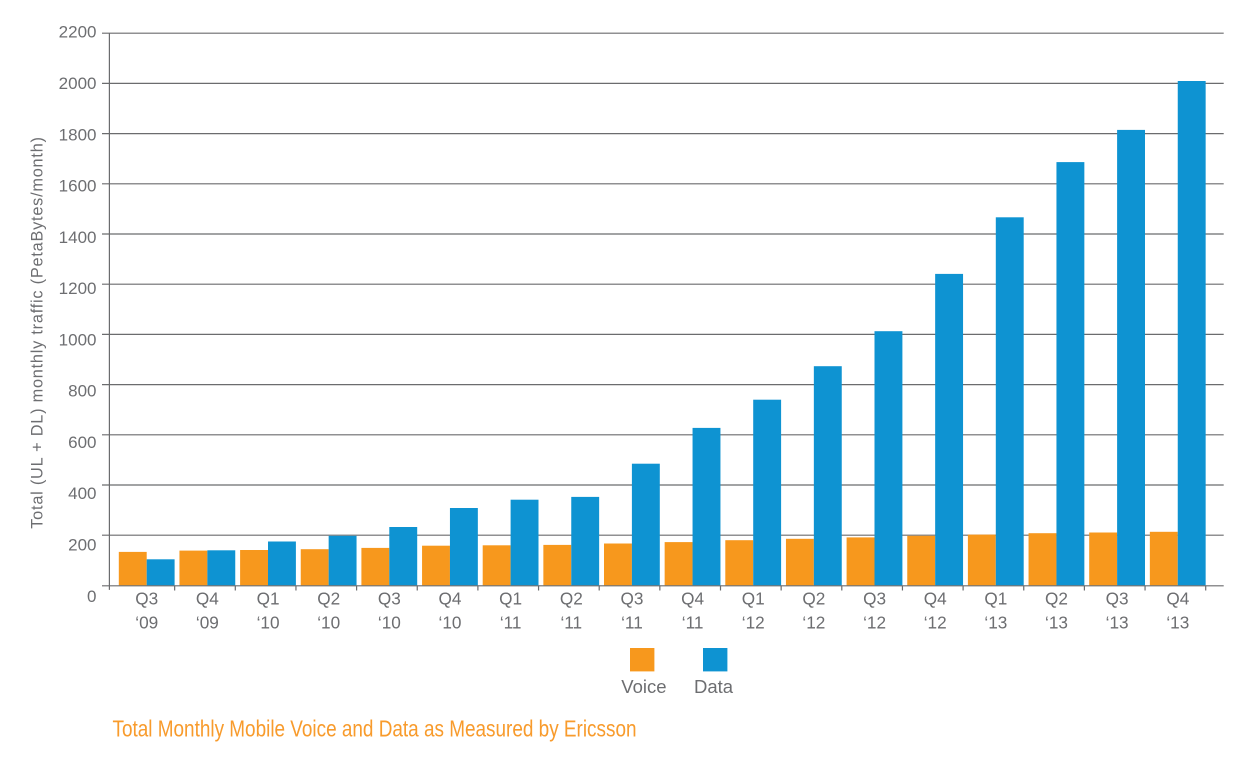 This screenshot has width=1250, height=758. I want to click on svg-text: 600, so click(82, 442).